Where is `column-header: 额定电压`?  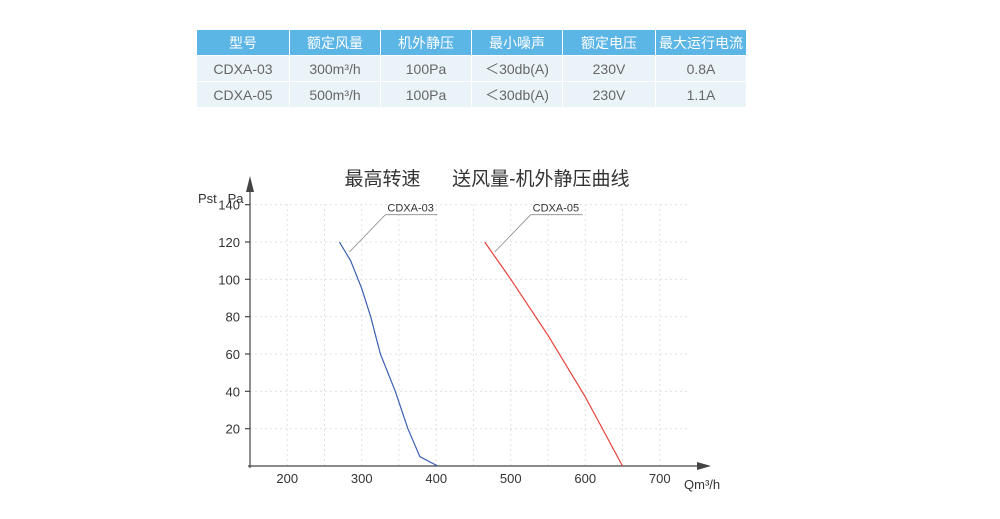 column-header: 额定电压 is located at coordinates (609, 42).